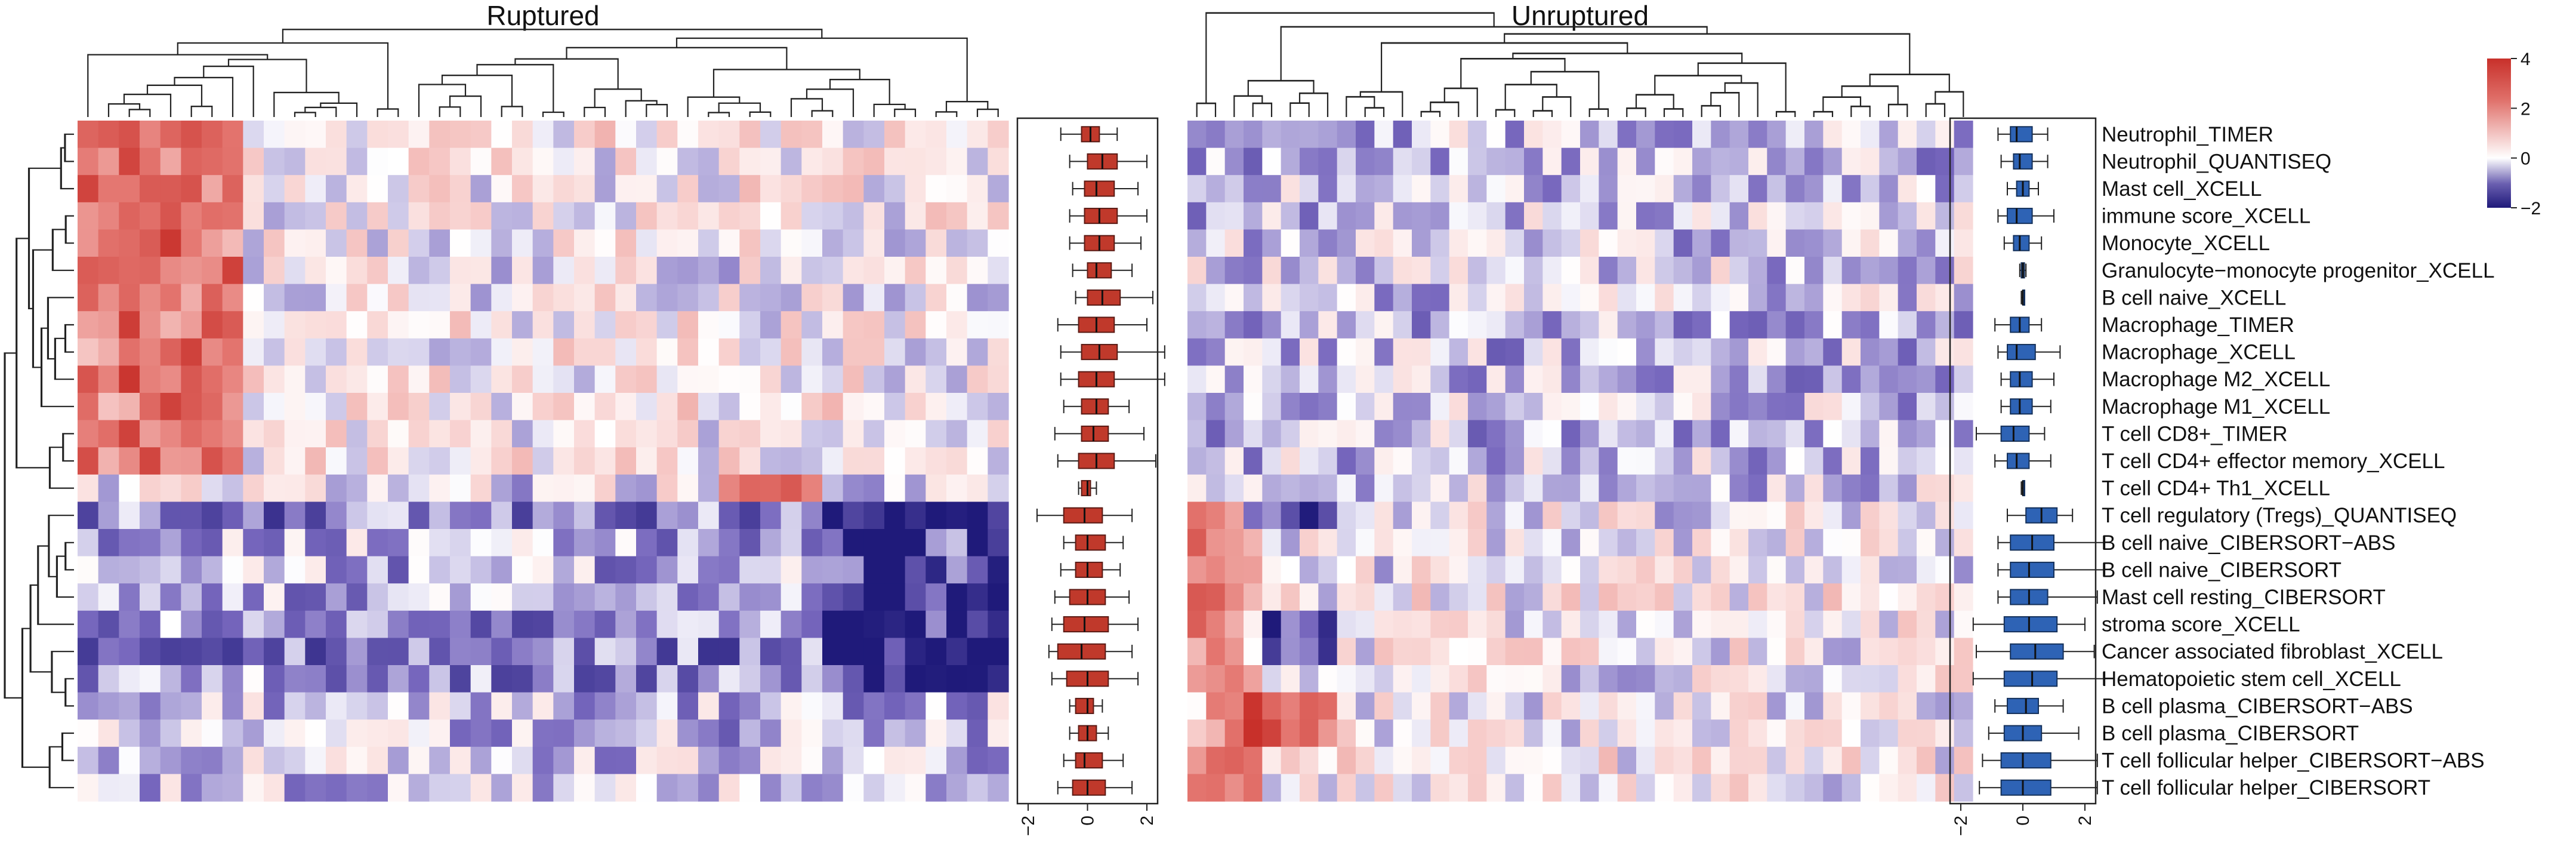 This screenshot has width=2576, height=849. I want to click on boxplot-box, so click(1086, 624).